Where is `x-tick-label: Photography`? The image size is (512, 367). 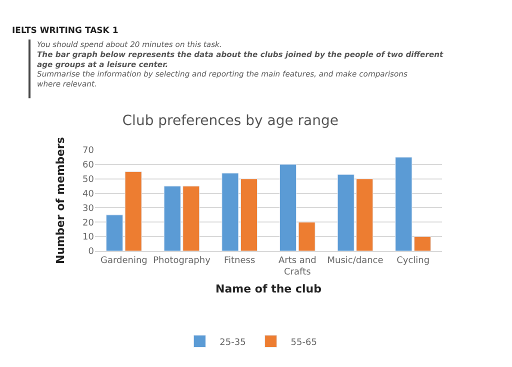
x-tick-label: Photography is located at coordinates (182, 261).